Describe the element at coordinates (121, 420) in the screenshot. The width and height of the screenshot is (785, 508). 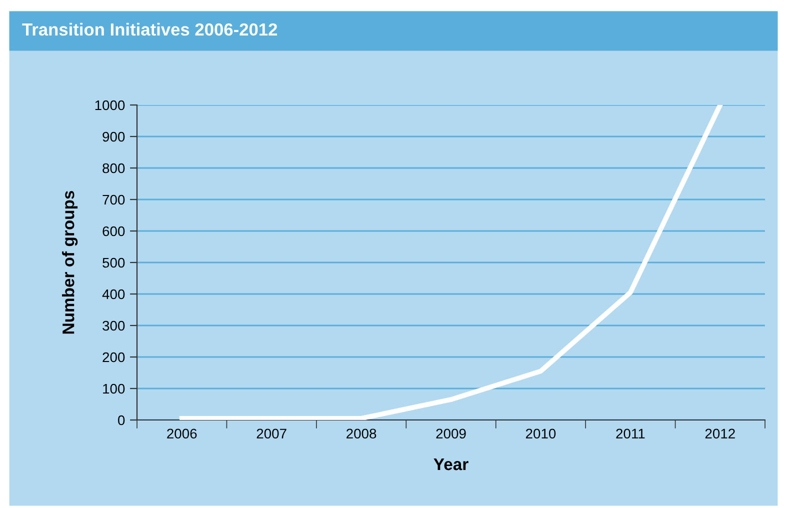
I see `y-tick-label: 0` at that location.